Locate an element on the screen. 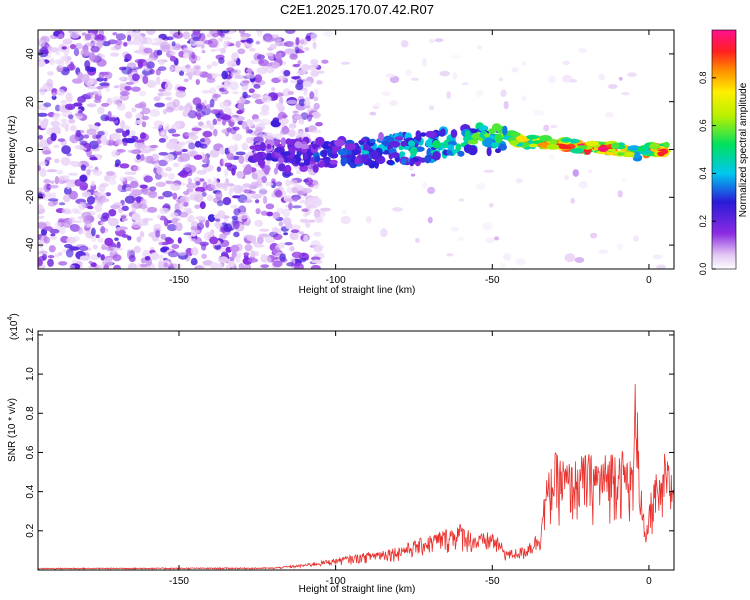  y-tick-label: 0.4 is located at coordinates (30, 491).